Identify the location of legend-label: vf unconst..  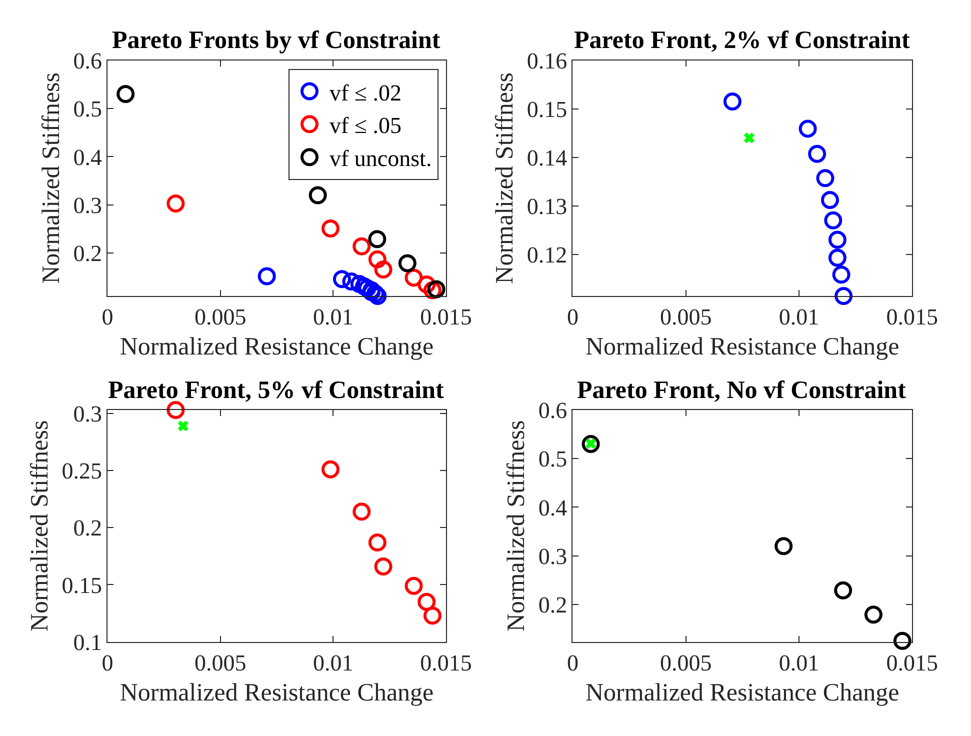
(380, 159).